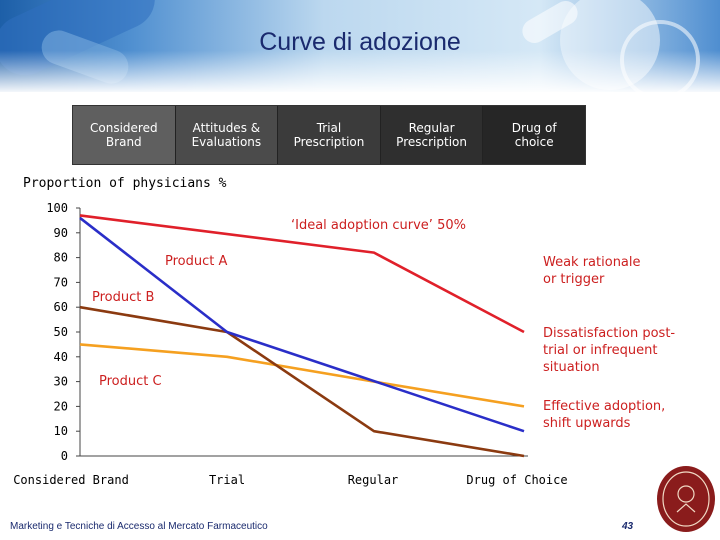 This screenshot has height=540, width=720. I want to click on stage-trial-prescription: Trial Prescription, so click(329, 135).